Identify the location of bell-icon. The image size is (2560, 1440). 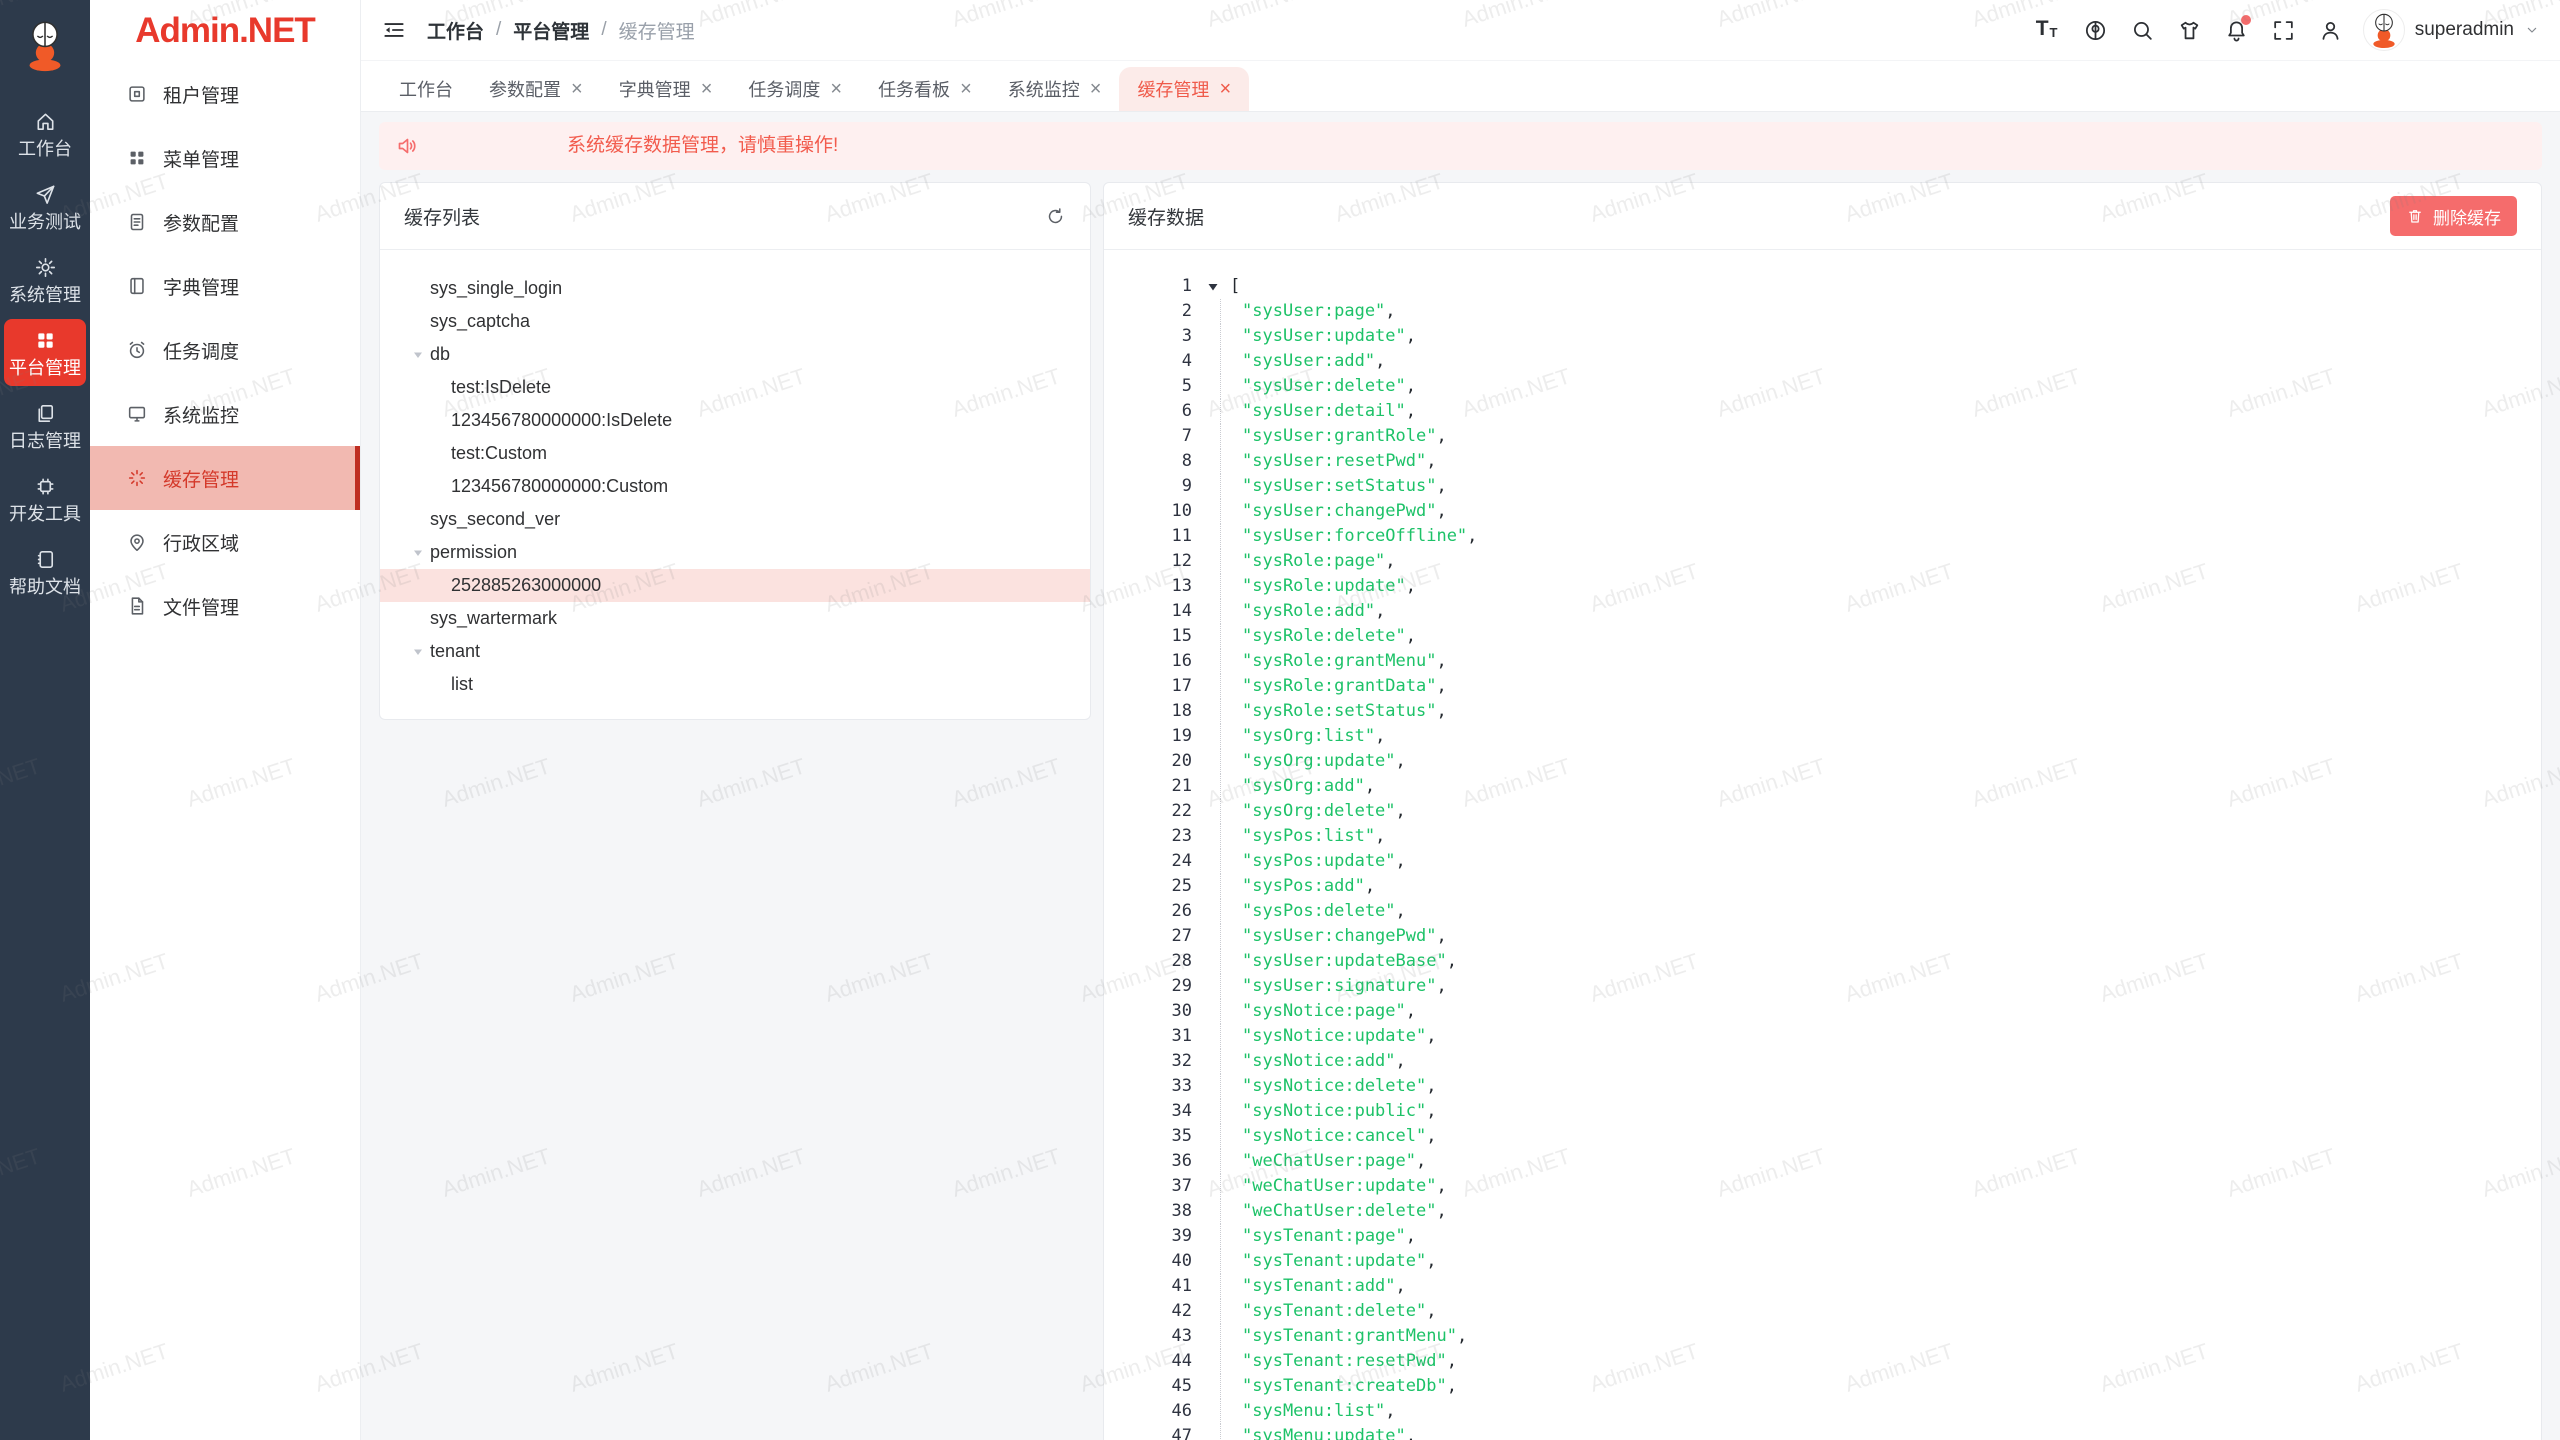
(2237, 28).